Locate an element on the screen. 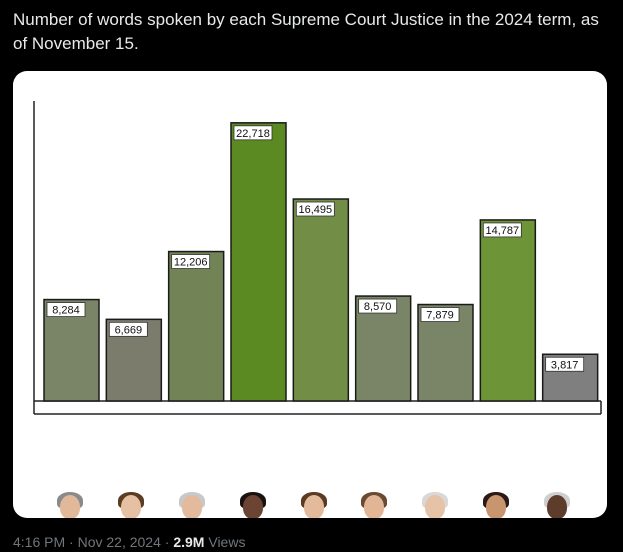  data-label: 3,817 is located at coordinates (565, 365).